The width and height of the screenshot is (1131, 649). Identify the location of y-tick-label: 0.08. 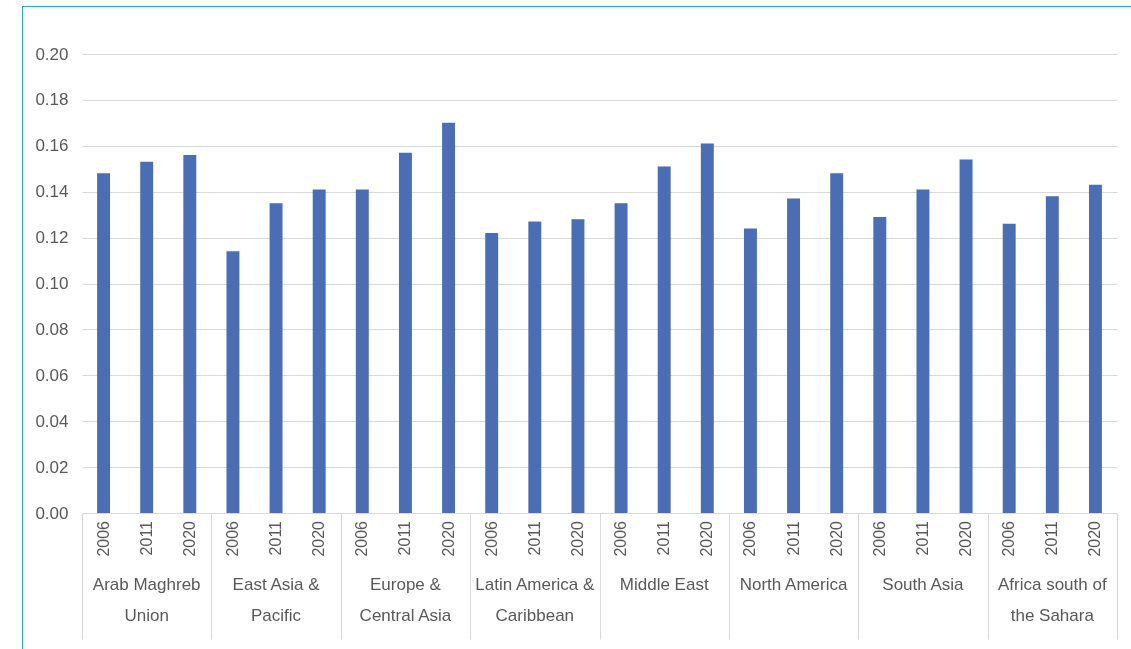
(52, 329).